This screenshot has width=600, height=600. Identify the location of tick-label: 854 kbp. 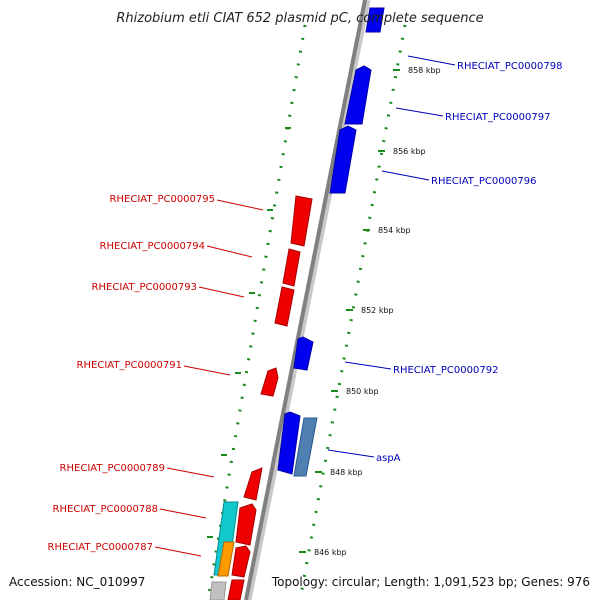
(394, 230).